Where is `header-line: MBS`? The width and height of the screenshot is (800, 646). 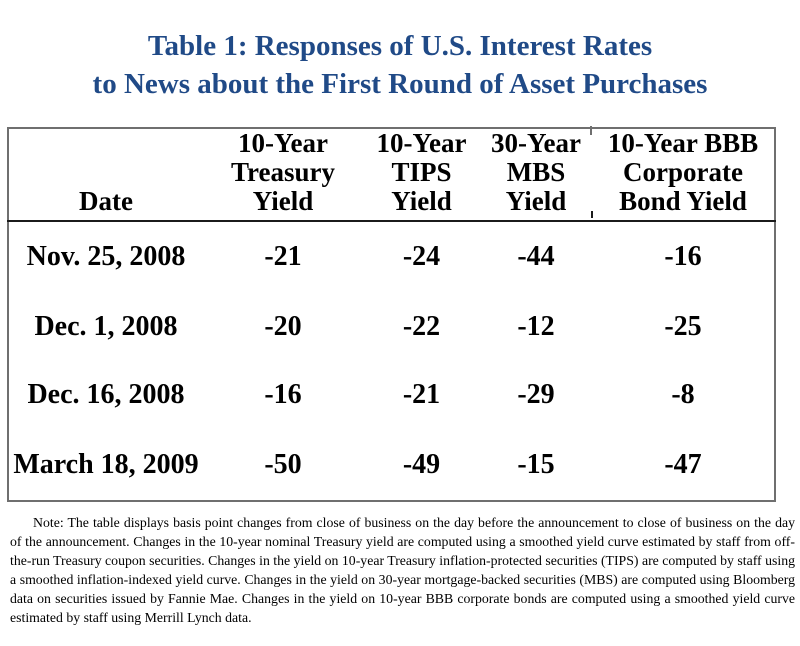 header-line: MBS is located at coordinates (536, 172).